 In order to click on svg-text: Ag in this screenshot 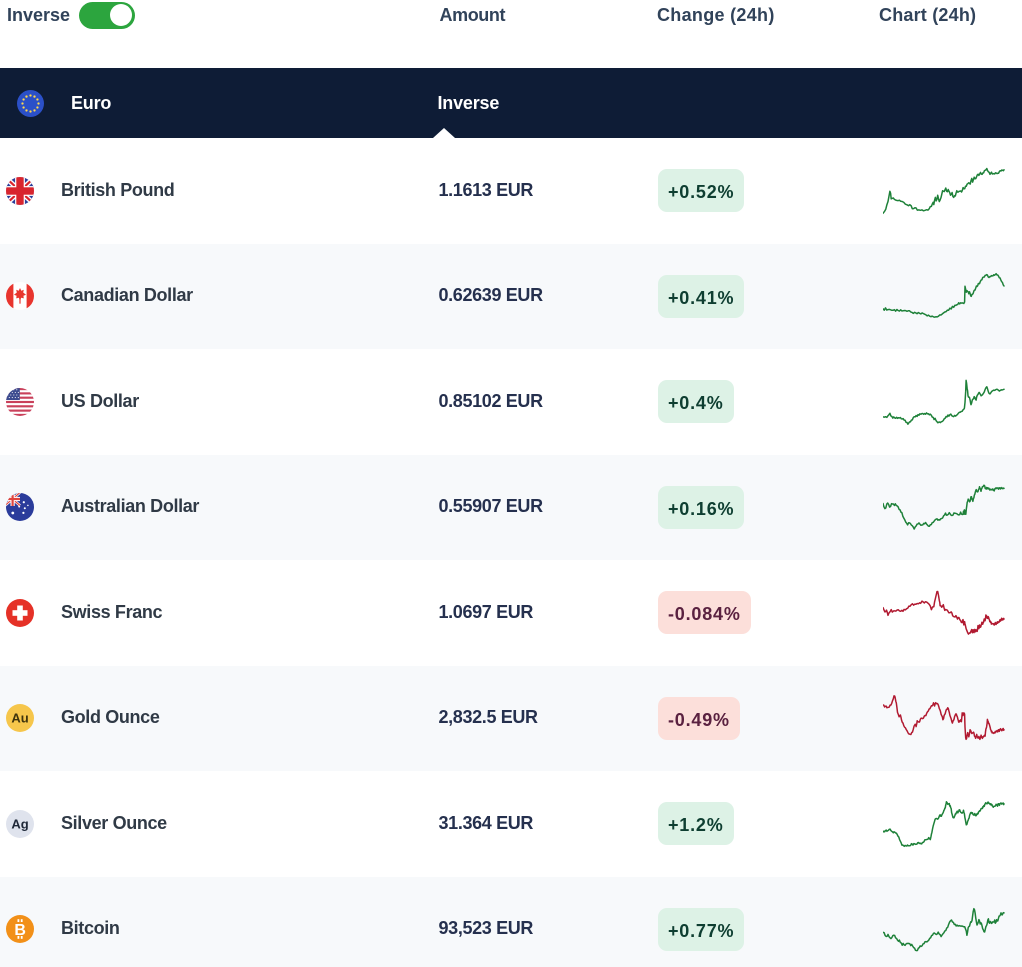, I will do `click(19, 823)`.